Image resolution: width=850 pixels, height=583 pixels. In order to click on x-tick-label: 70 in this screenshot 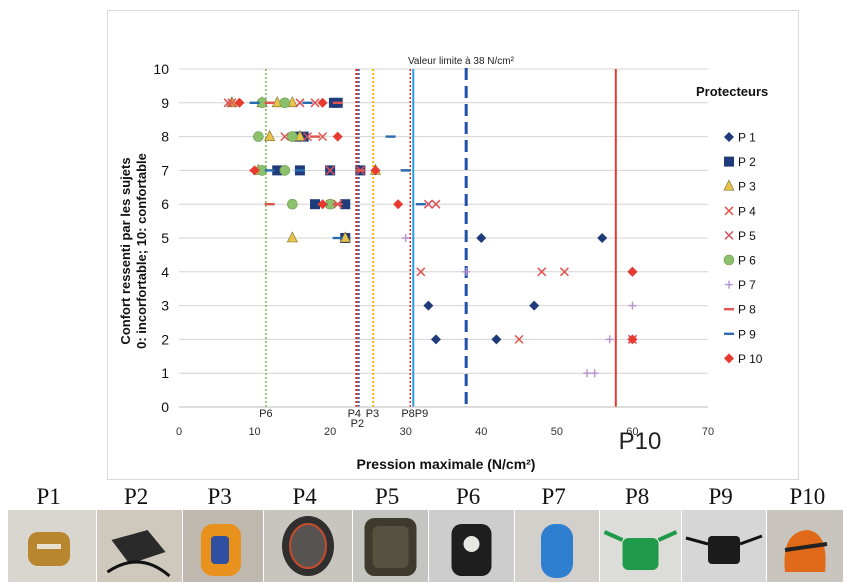, I will do `click(708, 432)`.